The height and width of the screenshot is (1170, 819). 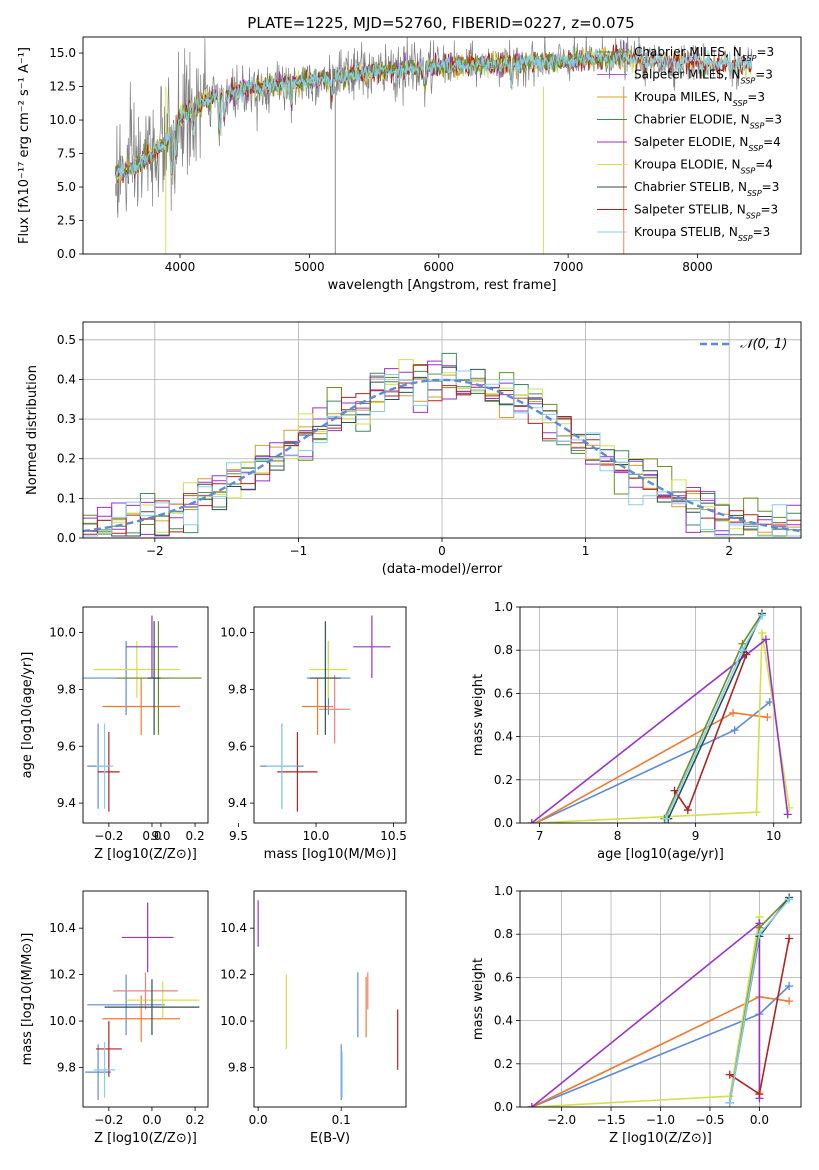 I want to click on x-tick-label: −1.5, so click(x=610, y=1120).